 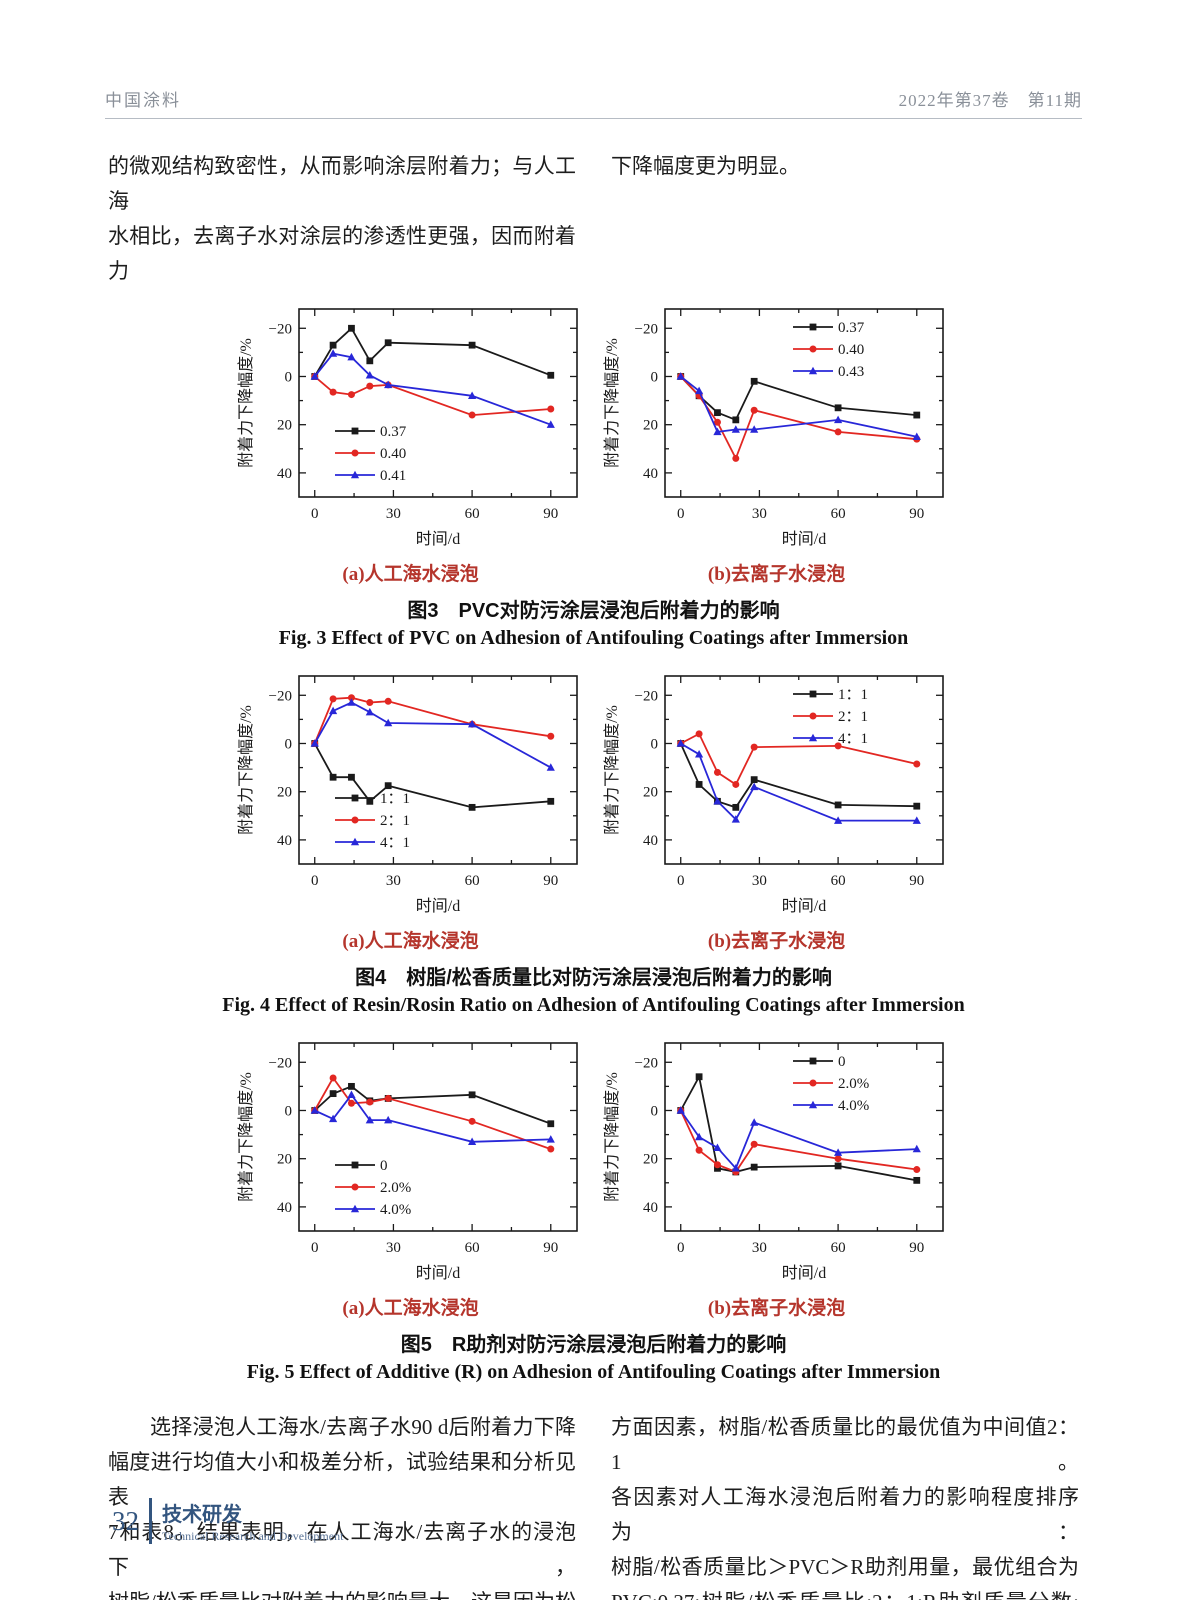 What do you see at coordinates (253, 1536) in the screenshot?
I see `section-name-en: Technical Research and Development` at bounding box center [253, 1536].